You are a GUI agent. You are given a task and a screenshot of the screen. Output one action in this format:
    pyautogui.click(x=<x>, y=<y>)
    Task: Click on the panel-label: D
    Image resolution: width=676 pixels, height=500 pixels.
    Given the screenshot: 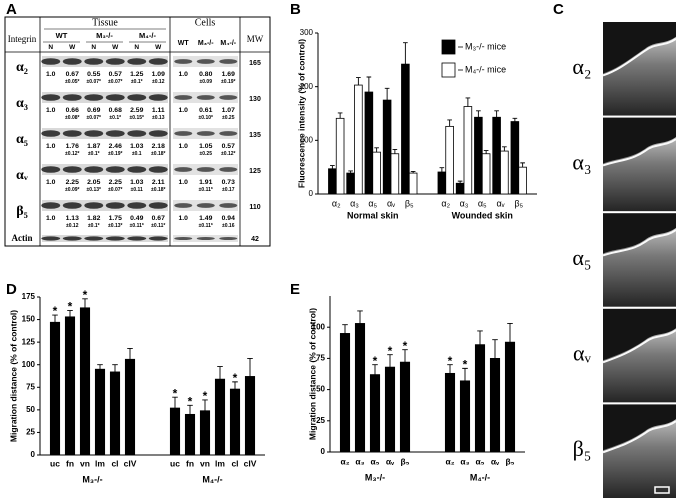 What is the action you would take?
    pyautogui.click(x=11, y=289)
    